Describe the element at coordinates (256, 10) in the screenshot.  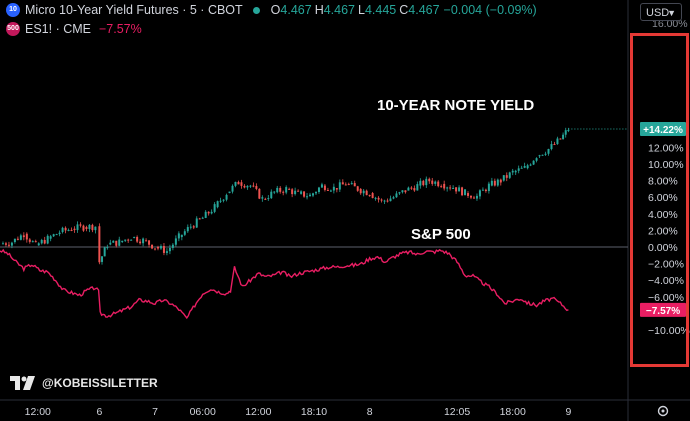
I see `market-open-dot-icon` at that location.